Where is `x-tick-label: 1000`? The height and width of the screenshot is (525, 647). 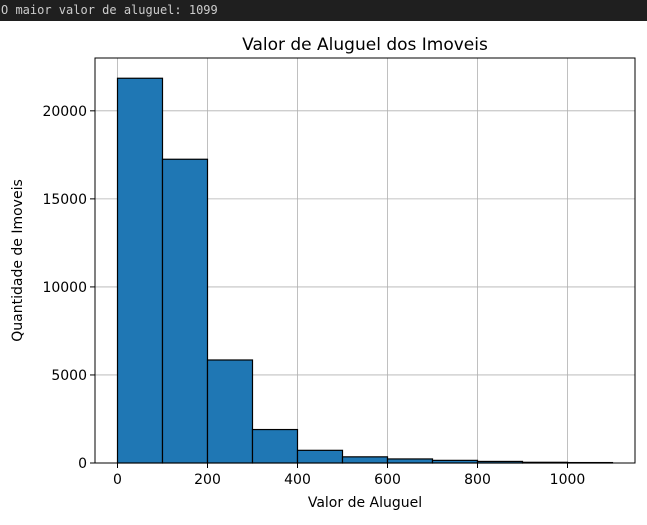 x-tick-label: 1000 is located at coordinates (568, 480).